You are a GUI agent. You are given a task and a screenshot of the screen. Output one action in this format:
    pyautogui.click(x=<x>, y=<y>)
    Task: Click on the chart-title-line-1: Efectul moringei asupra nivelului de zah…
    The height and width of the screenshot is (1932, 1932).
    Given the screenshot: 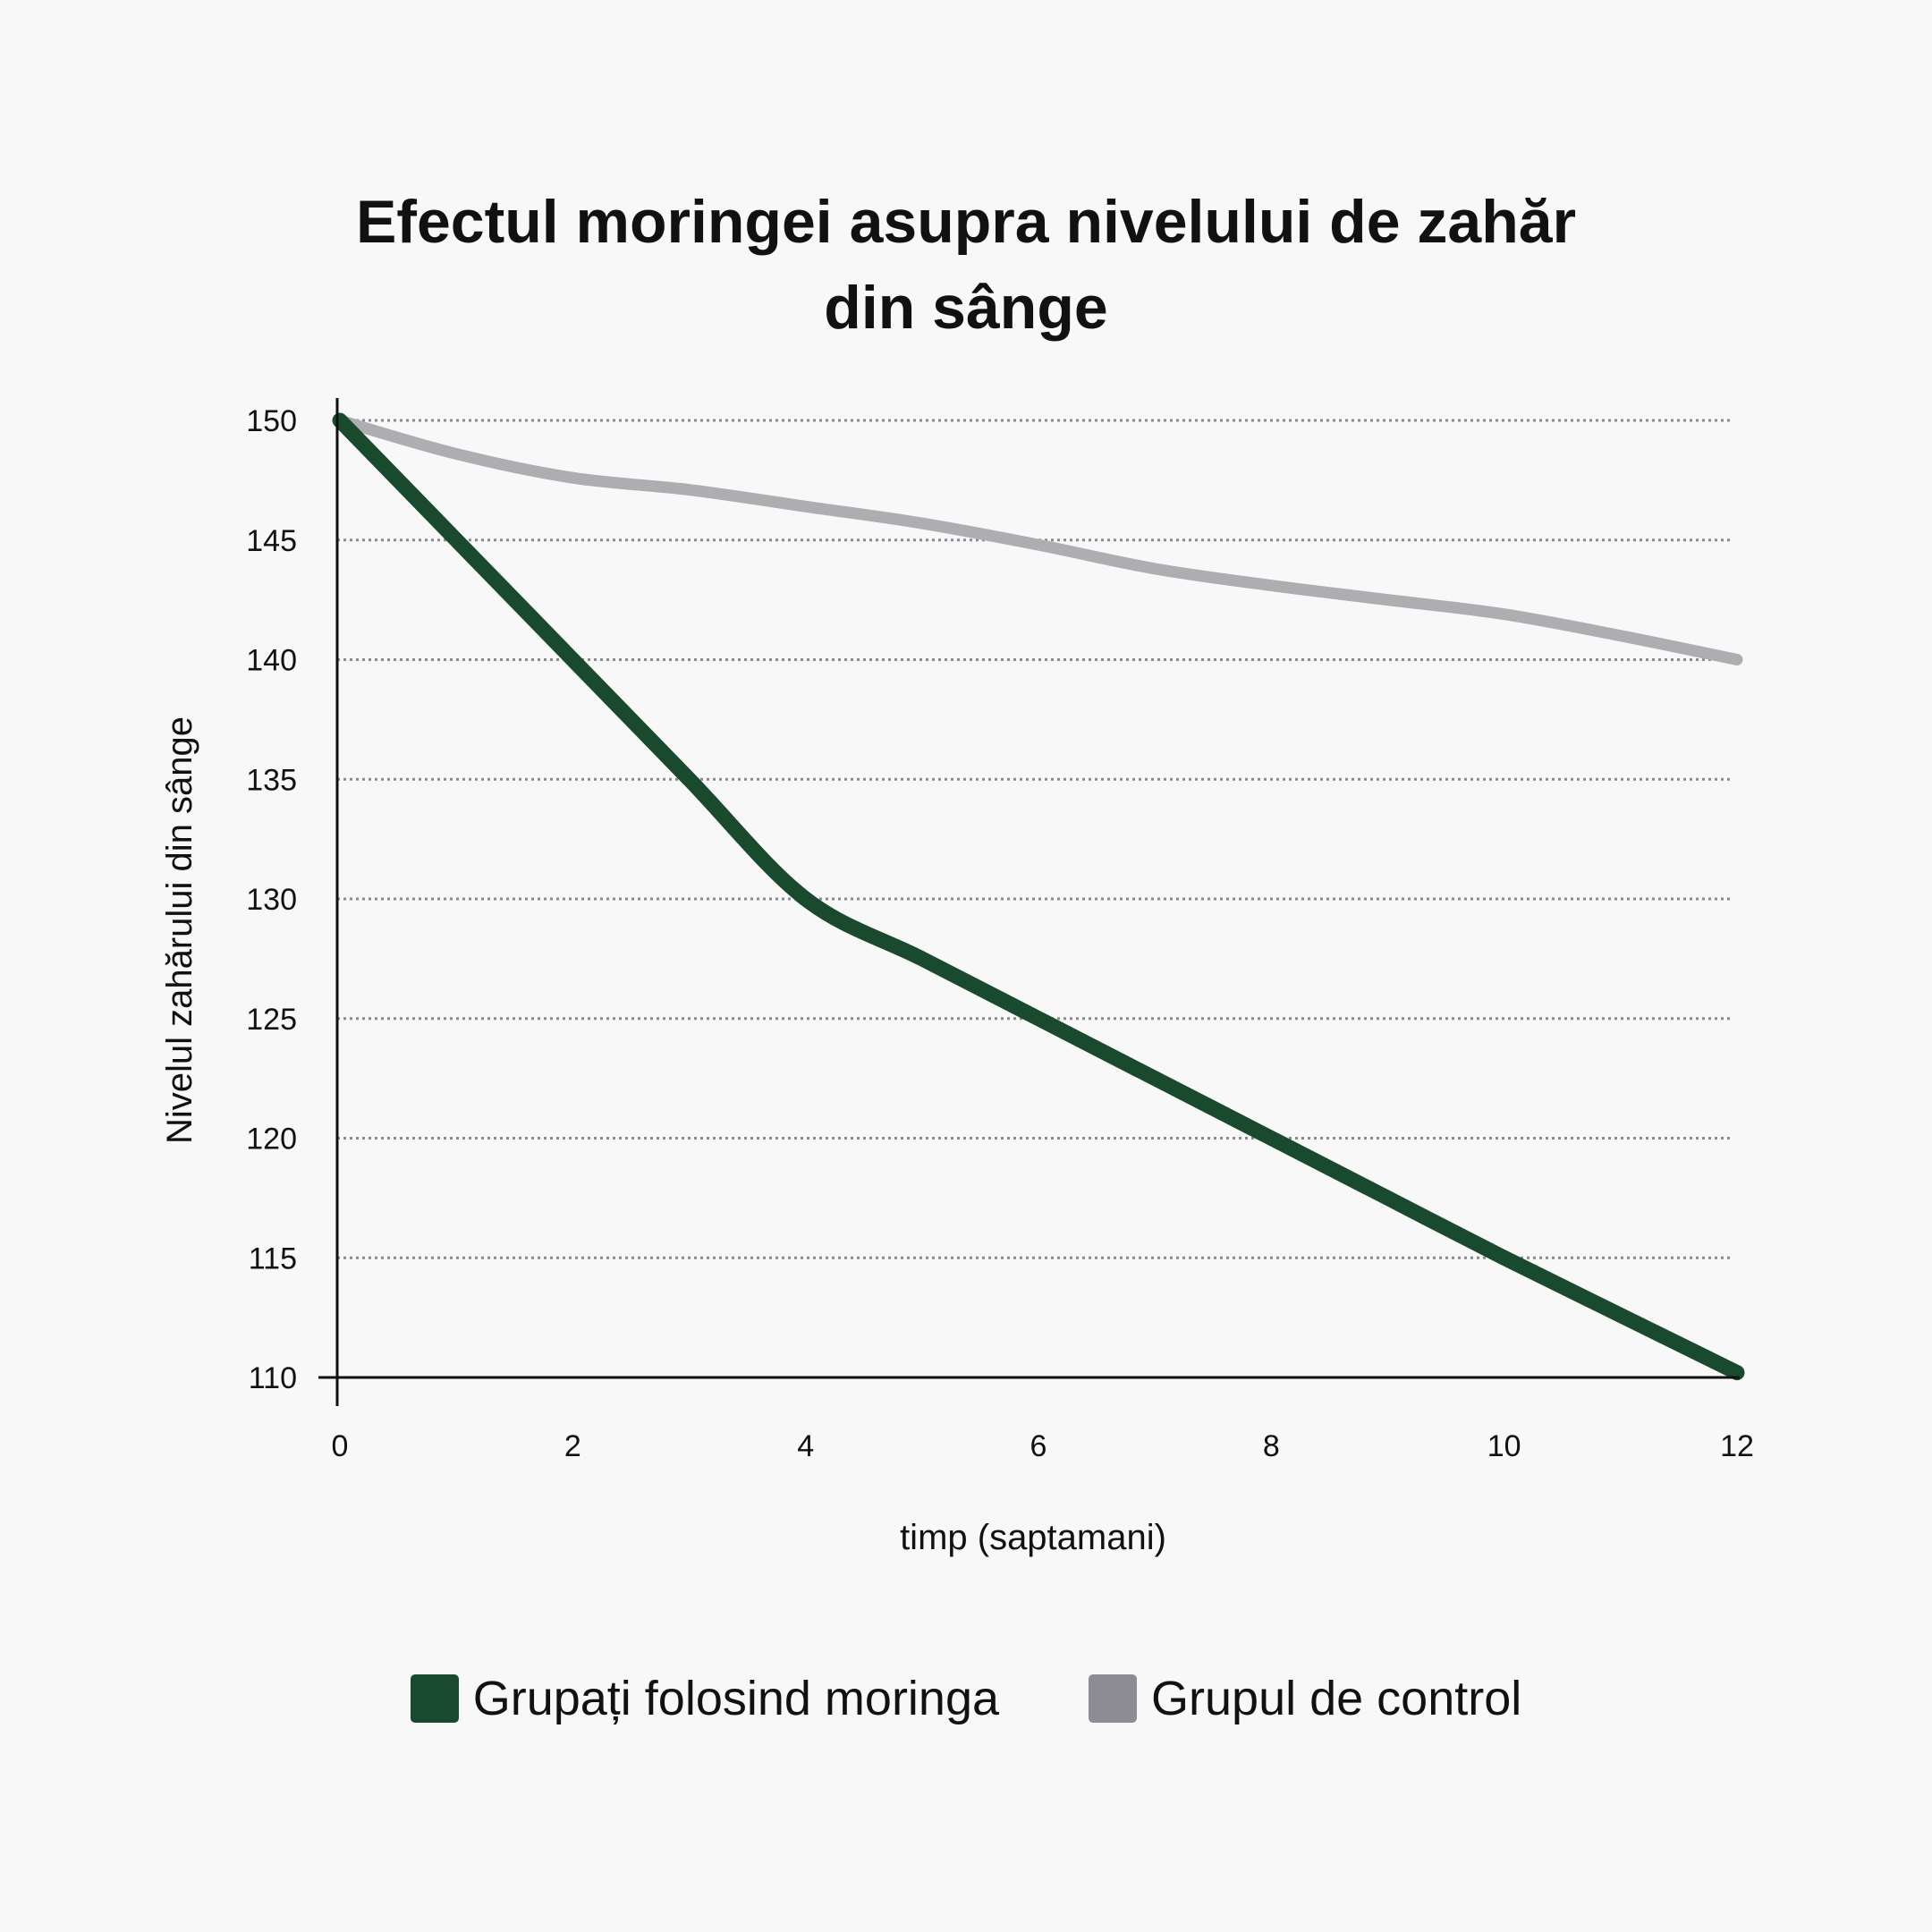 What is the action you would take?
    pyautogui.click(x=966, y=222)
    